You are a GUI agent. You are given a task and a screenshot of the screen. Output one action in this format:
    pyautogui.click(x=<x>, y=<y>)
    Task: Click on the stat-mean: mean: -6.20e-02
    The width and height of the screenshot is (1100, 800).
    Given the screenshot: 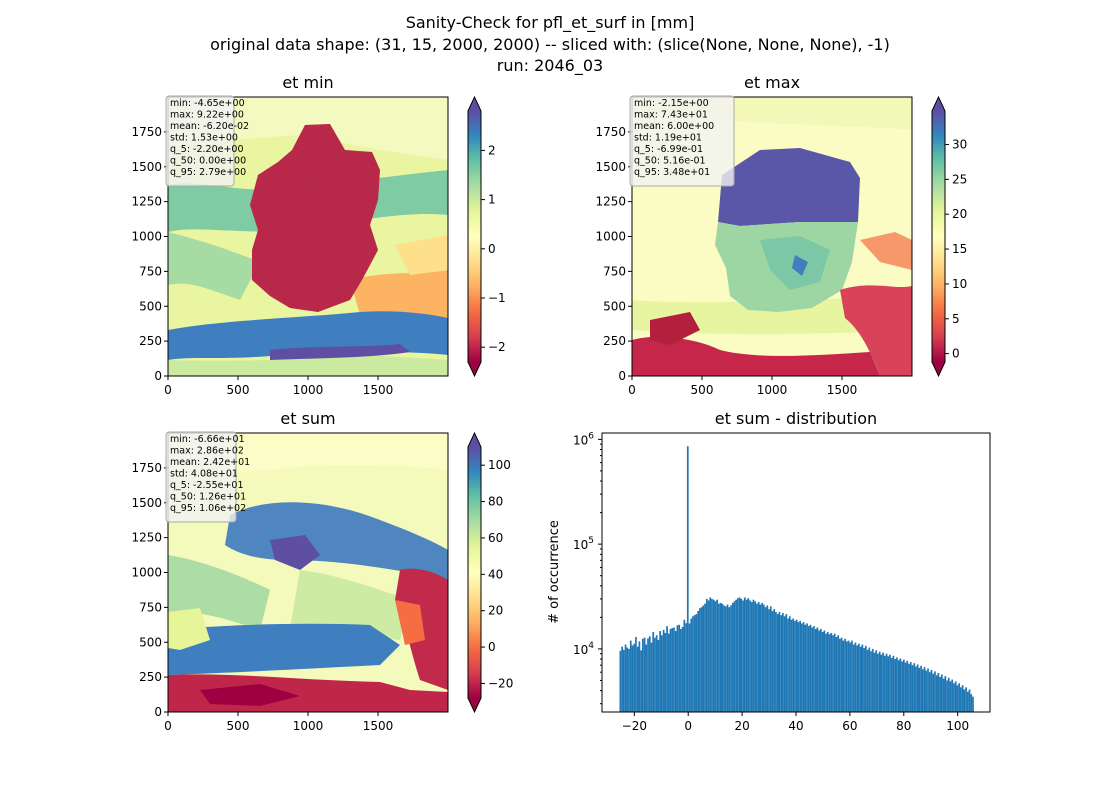 What is the action you would take?
    pyautogui.click(x=209, y=126)
    